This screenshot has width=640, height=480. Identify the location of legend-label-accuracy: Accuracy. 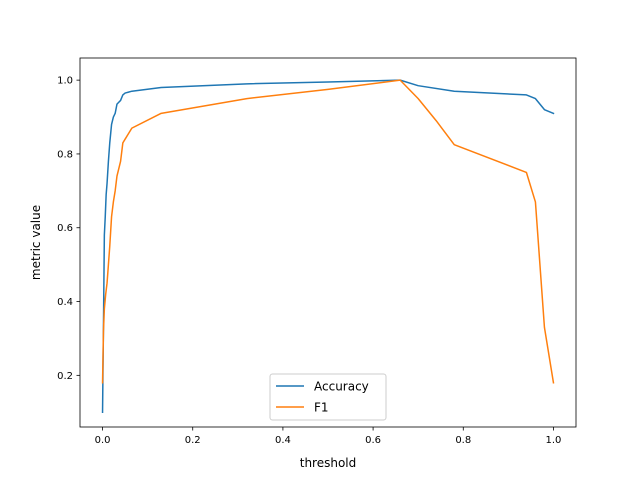
(341, 387).